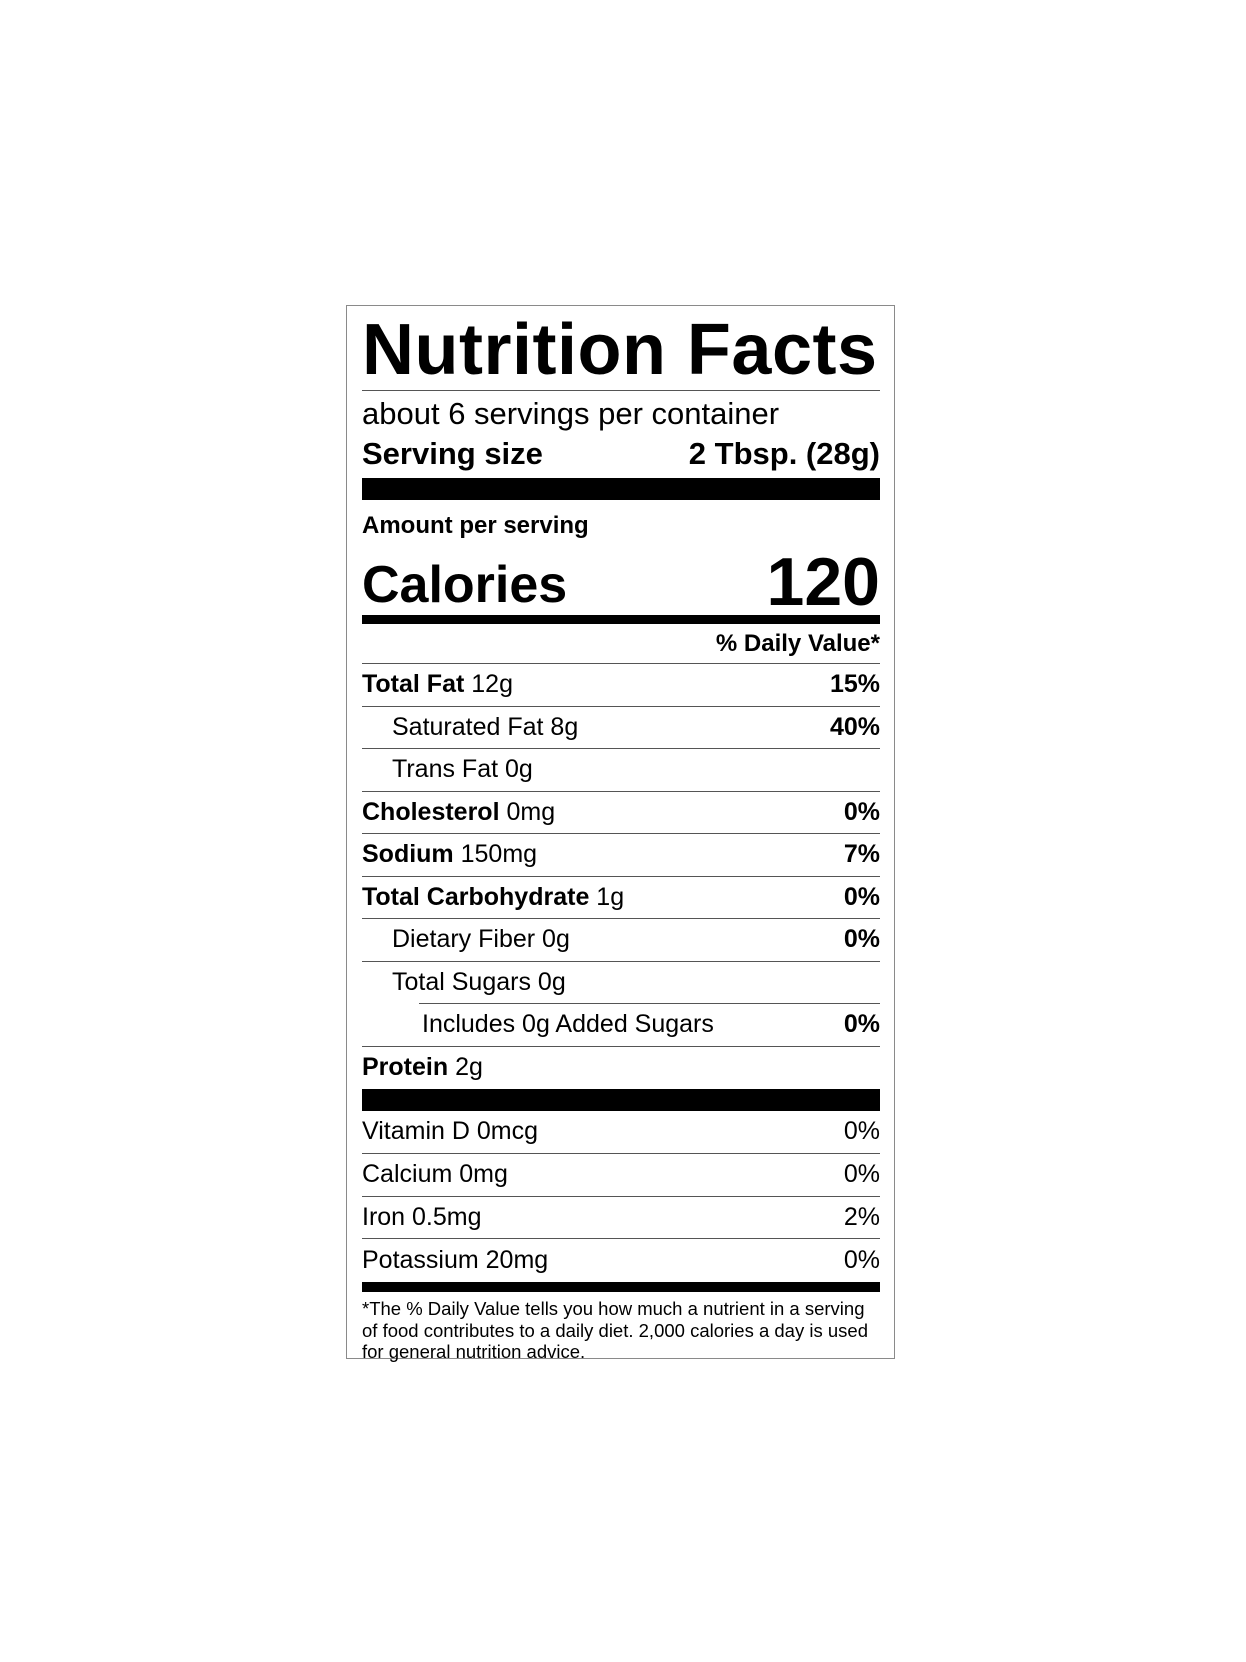 The height and width of the screenshot is (1662, 1246). I want to click on nutrient-dv: 40%, so click(854, 726).